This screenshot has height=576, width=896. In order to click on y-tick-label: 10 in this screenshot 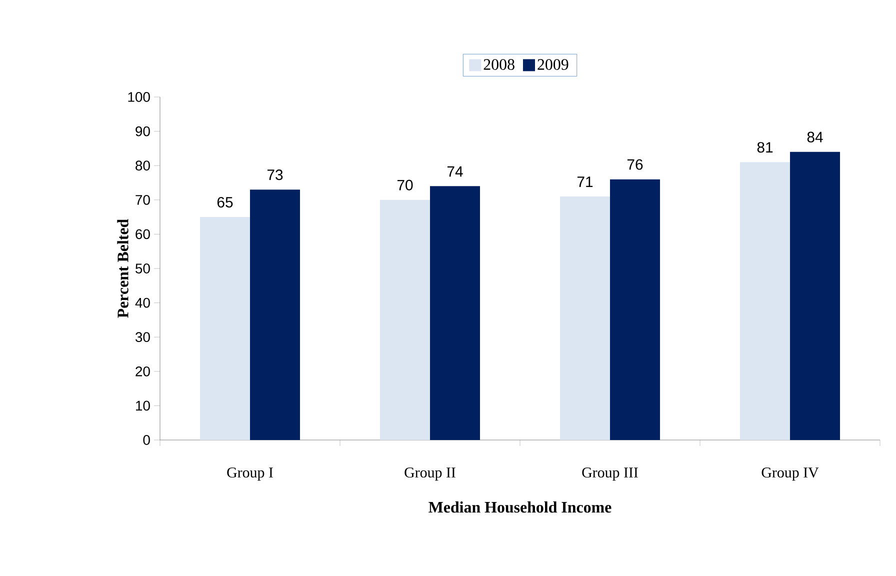, I will do `click(143, 405)`.